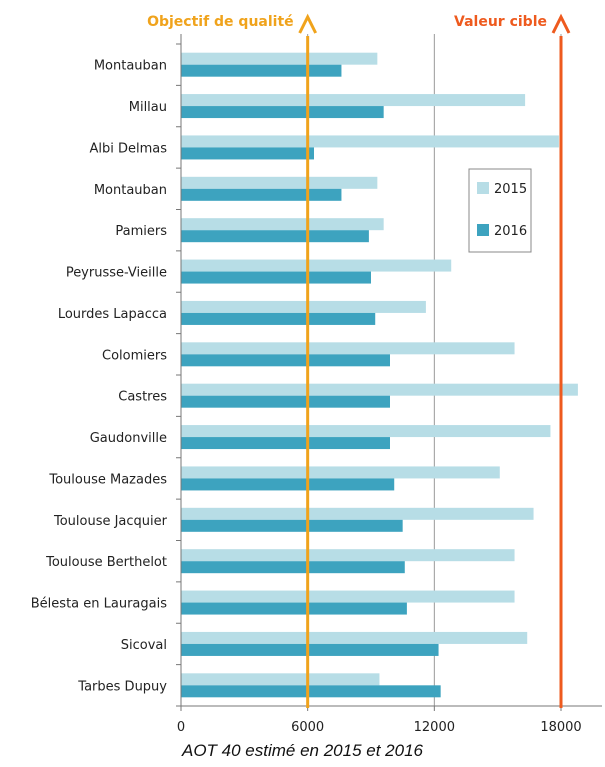 Image resolution: width=605 pixels, height=767 pixels. What do you see at coordinates (510, 231) in the screenshot?
I see `legend-label-2016: 2016` at bounding box center [510, 231].